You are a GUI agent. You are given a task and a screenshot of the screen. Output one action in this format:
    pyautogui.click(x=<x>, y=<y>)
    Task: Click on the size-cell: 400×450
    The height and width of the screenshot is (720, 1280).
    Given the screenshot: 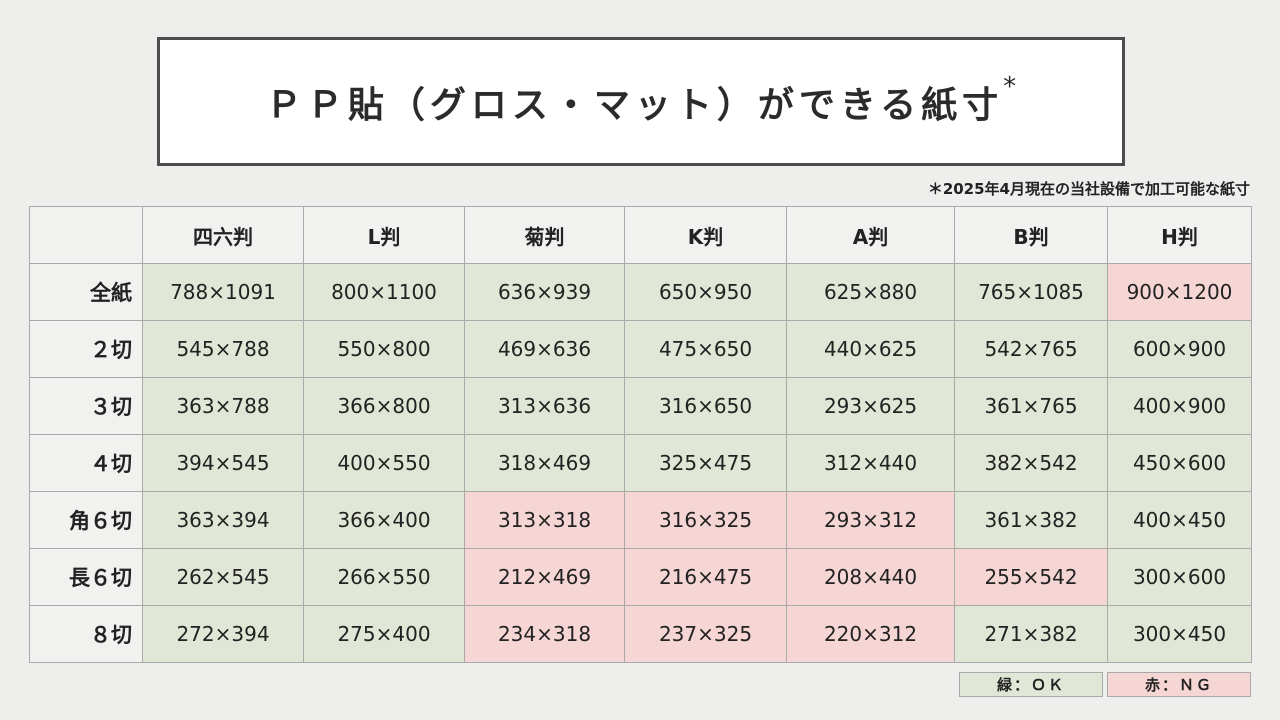 What is the action you would take?
    pyautogui.click(x=1179, y=520)
    